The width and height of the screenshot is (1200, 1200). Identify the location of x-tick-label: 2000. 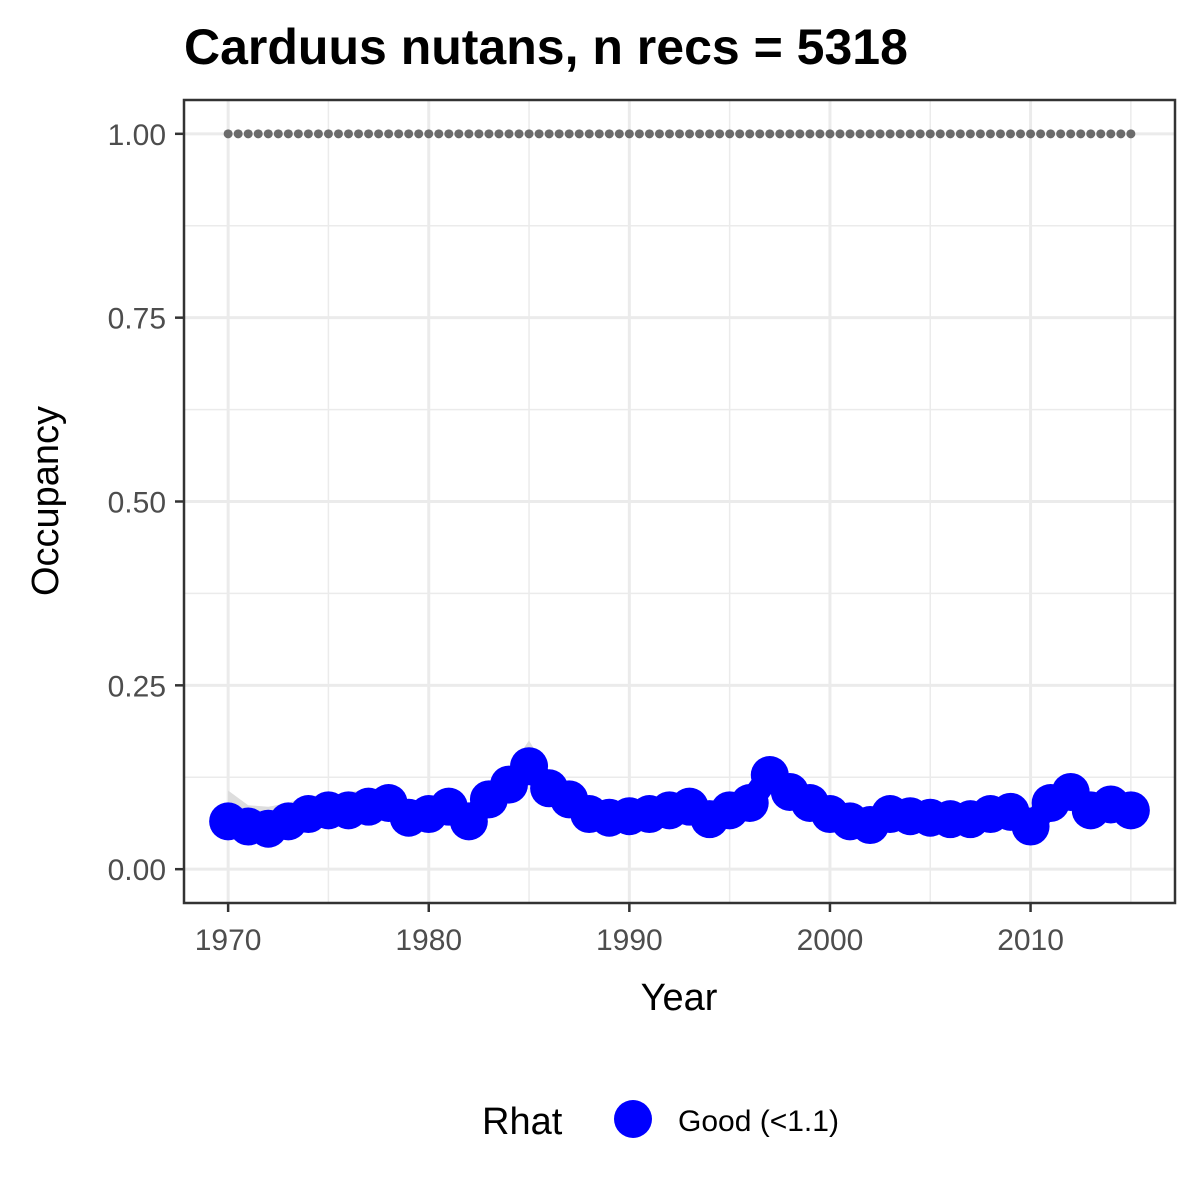
(830, 940).